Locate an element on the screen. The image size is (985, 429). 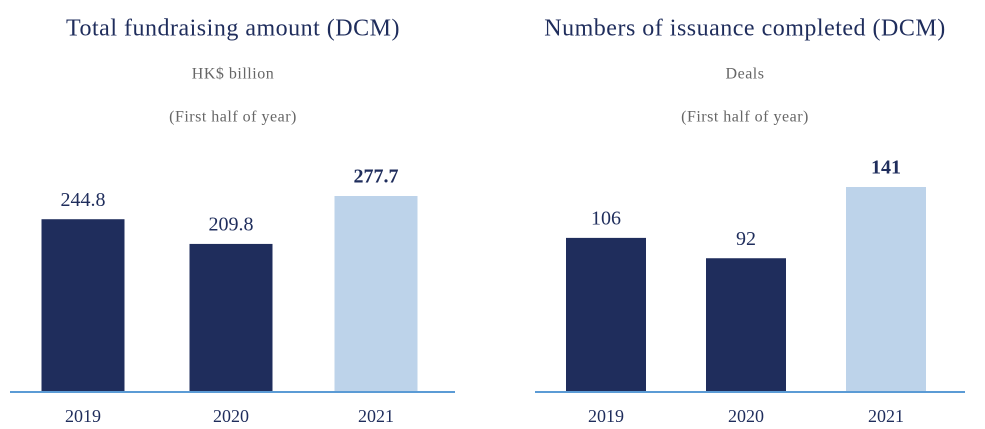
chart-subtitle: HK$ billion is located at coordinates (233, 74).